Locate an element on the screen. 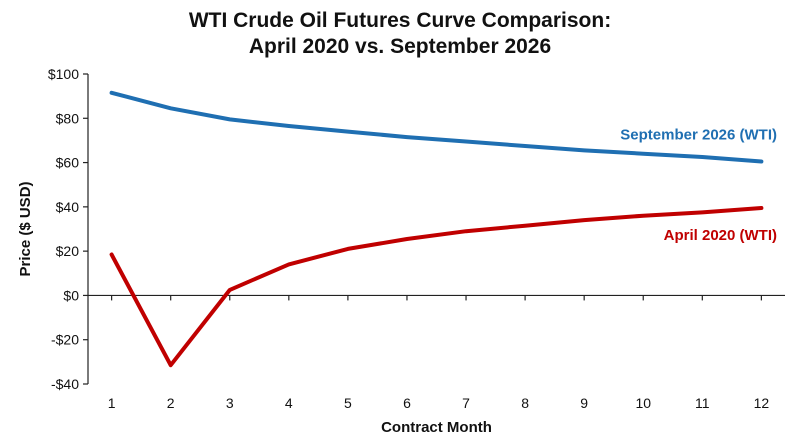 The width and height of the screenshot is (800, 447). y-tick-label: -$40 is located at coordinates (65, 384).